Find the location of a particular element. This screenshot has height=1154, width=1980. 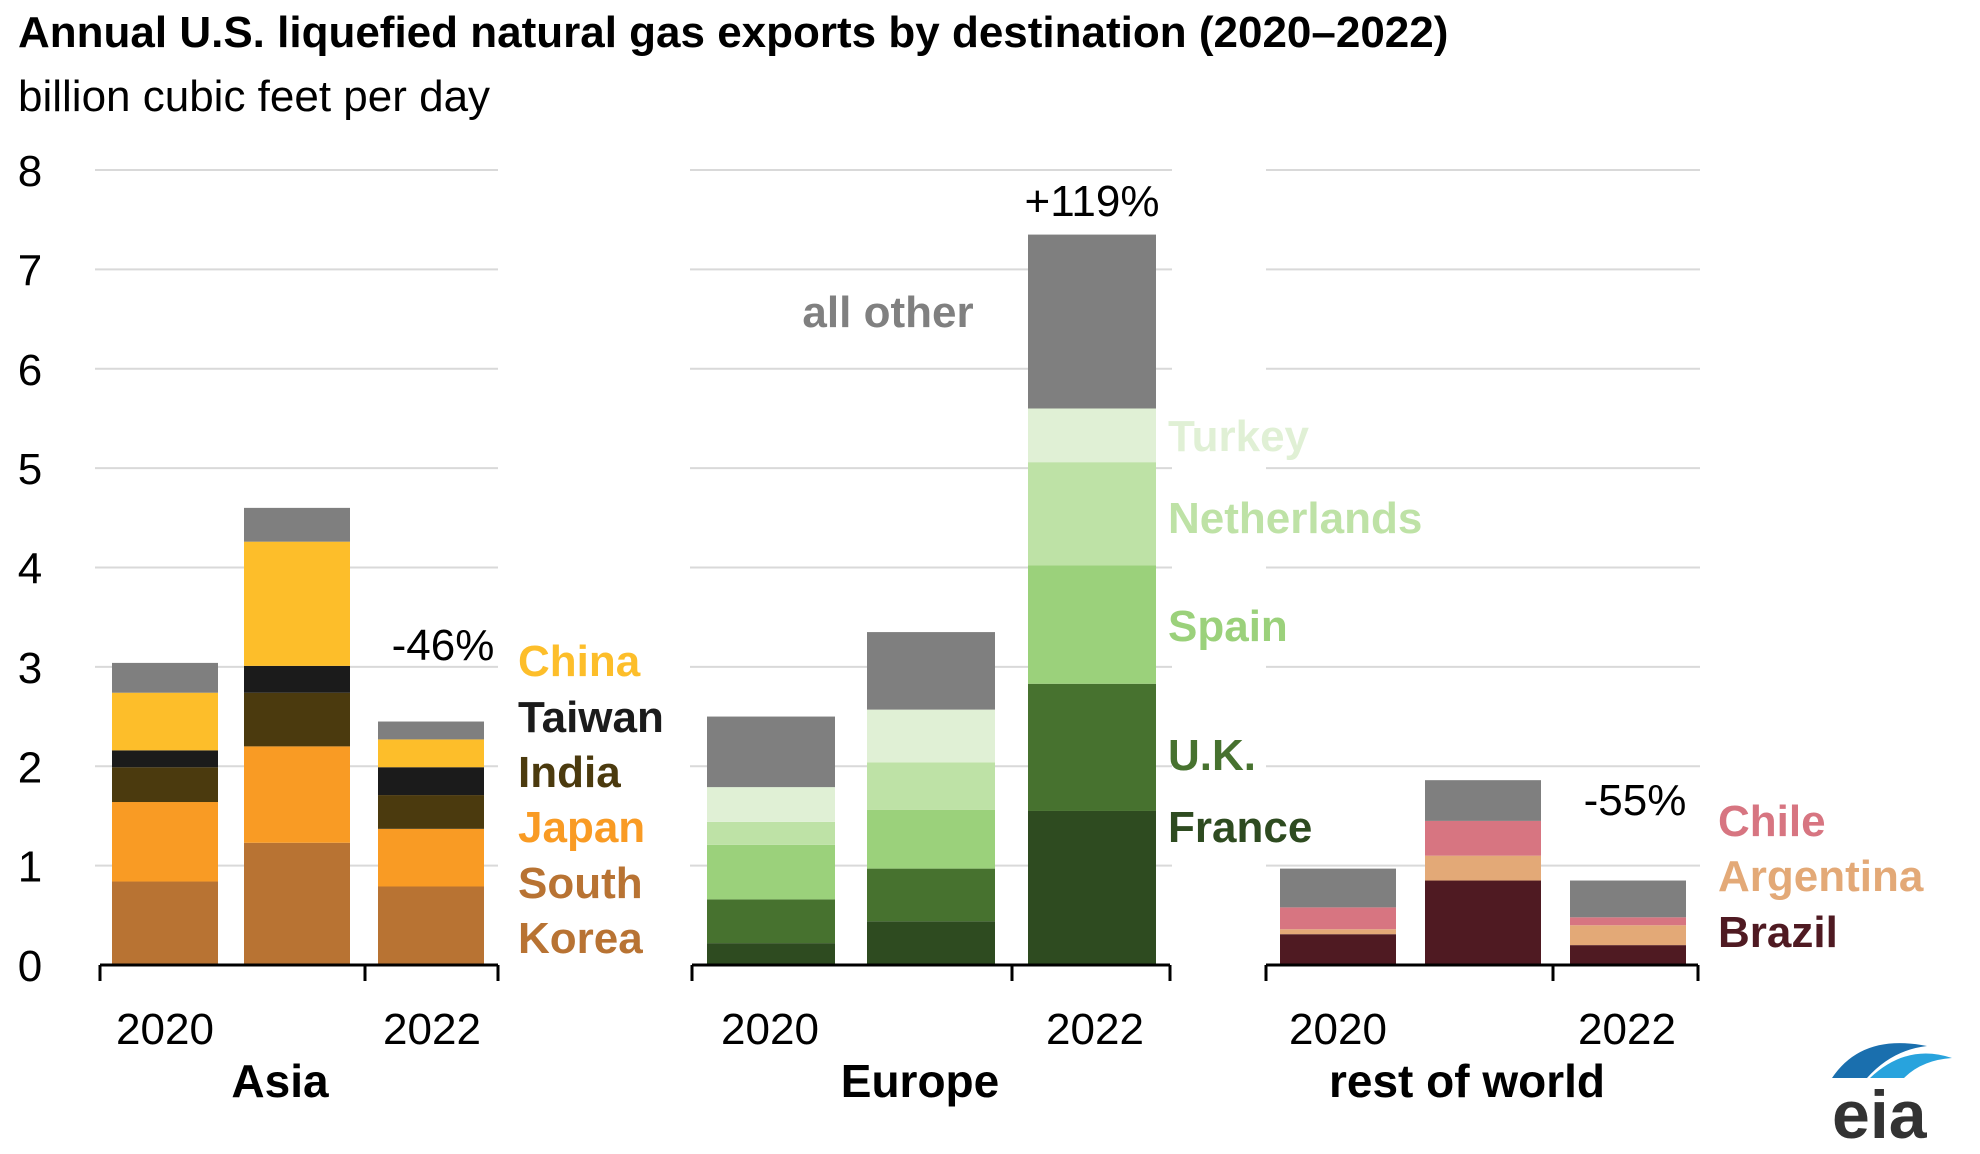

bar-segment-asia-2020-japan is located at coordinates (165, 842).